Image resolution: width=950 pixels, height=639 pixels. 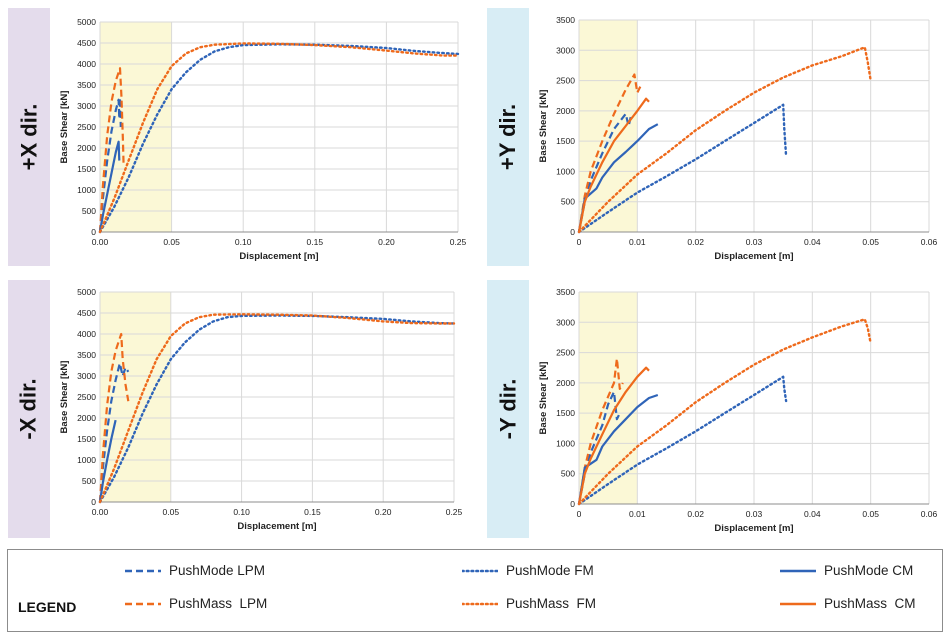 I want to click on legend-label: PushMode FM, so click(x=550, y=570).